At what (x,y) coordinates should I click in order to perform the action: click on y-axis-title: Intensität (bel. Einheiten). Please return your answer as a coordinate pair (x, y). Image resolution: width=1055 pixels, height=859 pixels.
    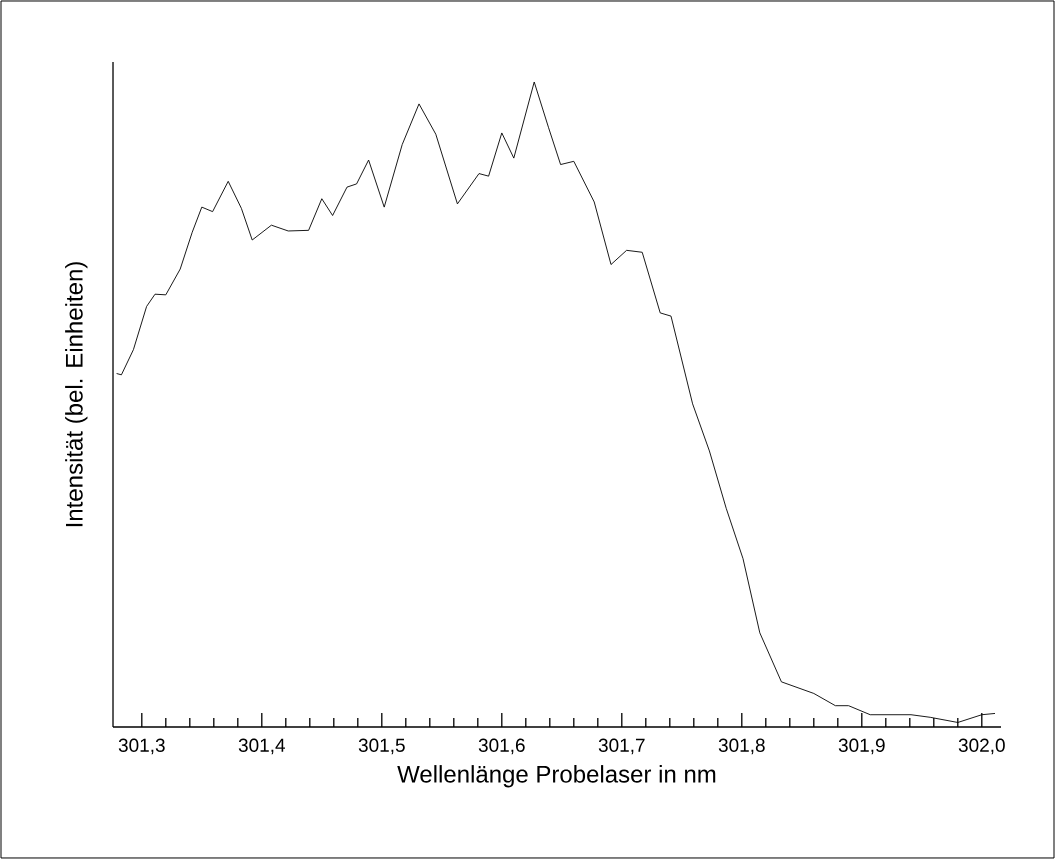
    Looking at the image, I should click on (76, 394).